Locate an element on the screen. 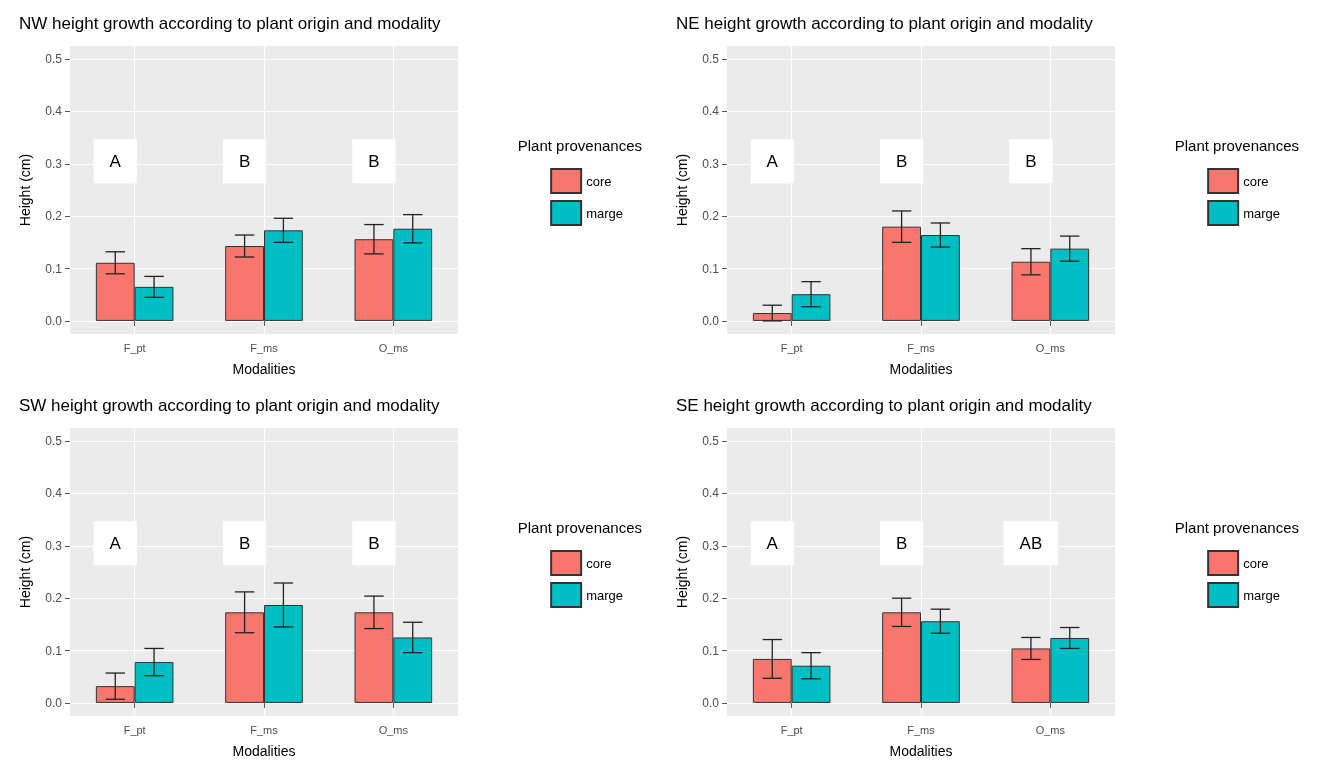 The height and width of the screenshot is (778, 1323). annotation: AB is located at coordinates (1031, 543).